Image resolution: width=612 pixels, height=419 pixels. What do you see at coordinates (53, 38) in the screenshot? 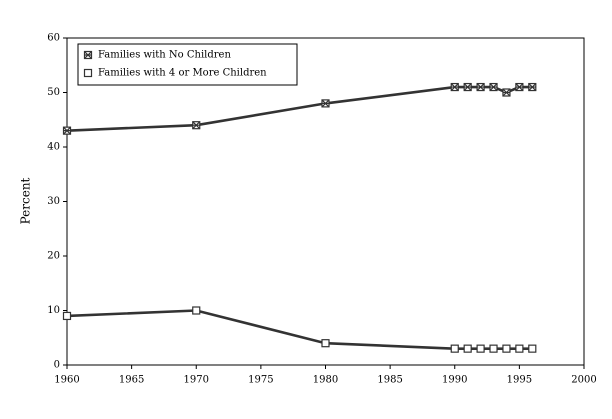
I see `y-tick-label: 60` at bounding box center [53, 38].